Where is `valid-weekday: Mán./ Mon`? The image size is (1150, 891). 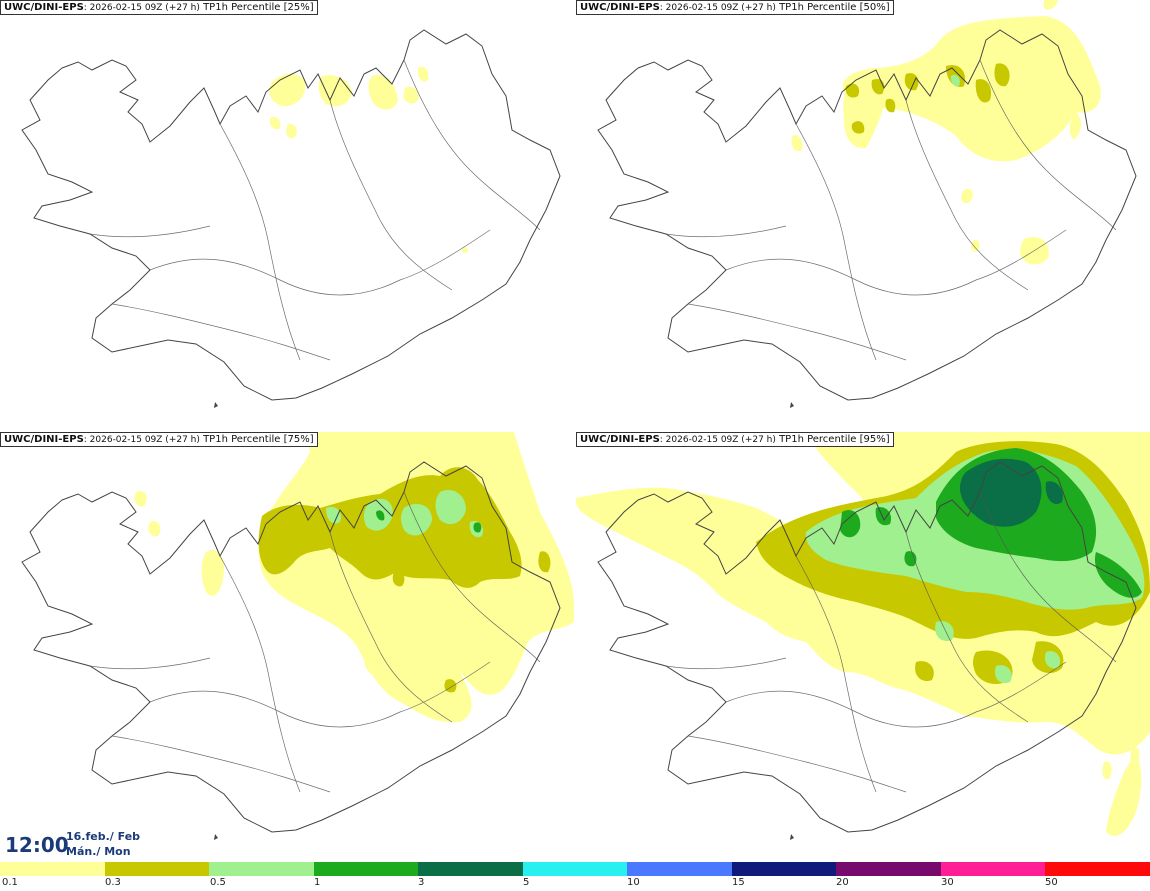 valid-weekday: Mán./ Mon is located at coordinates (98, 851).